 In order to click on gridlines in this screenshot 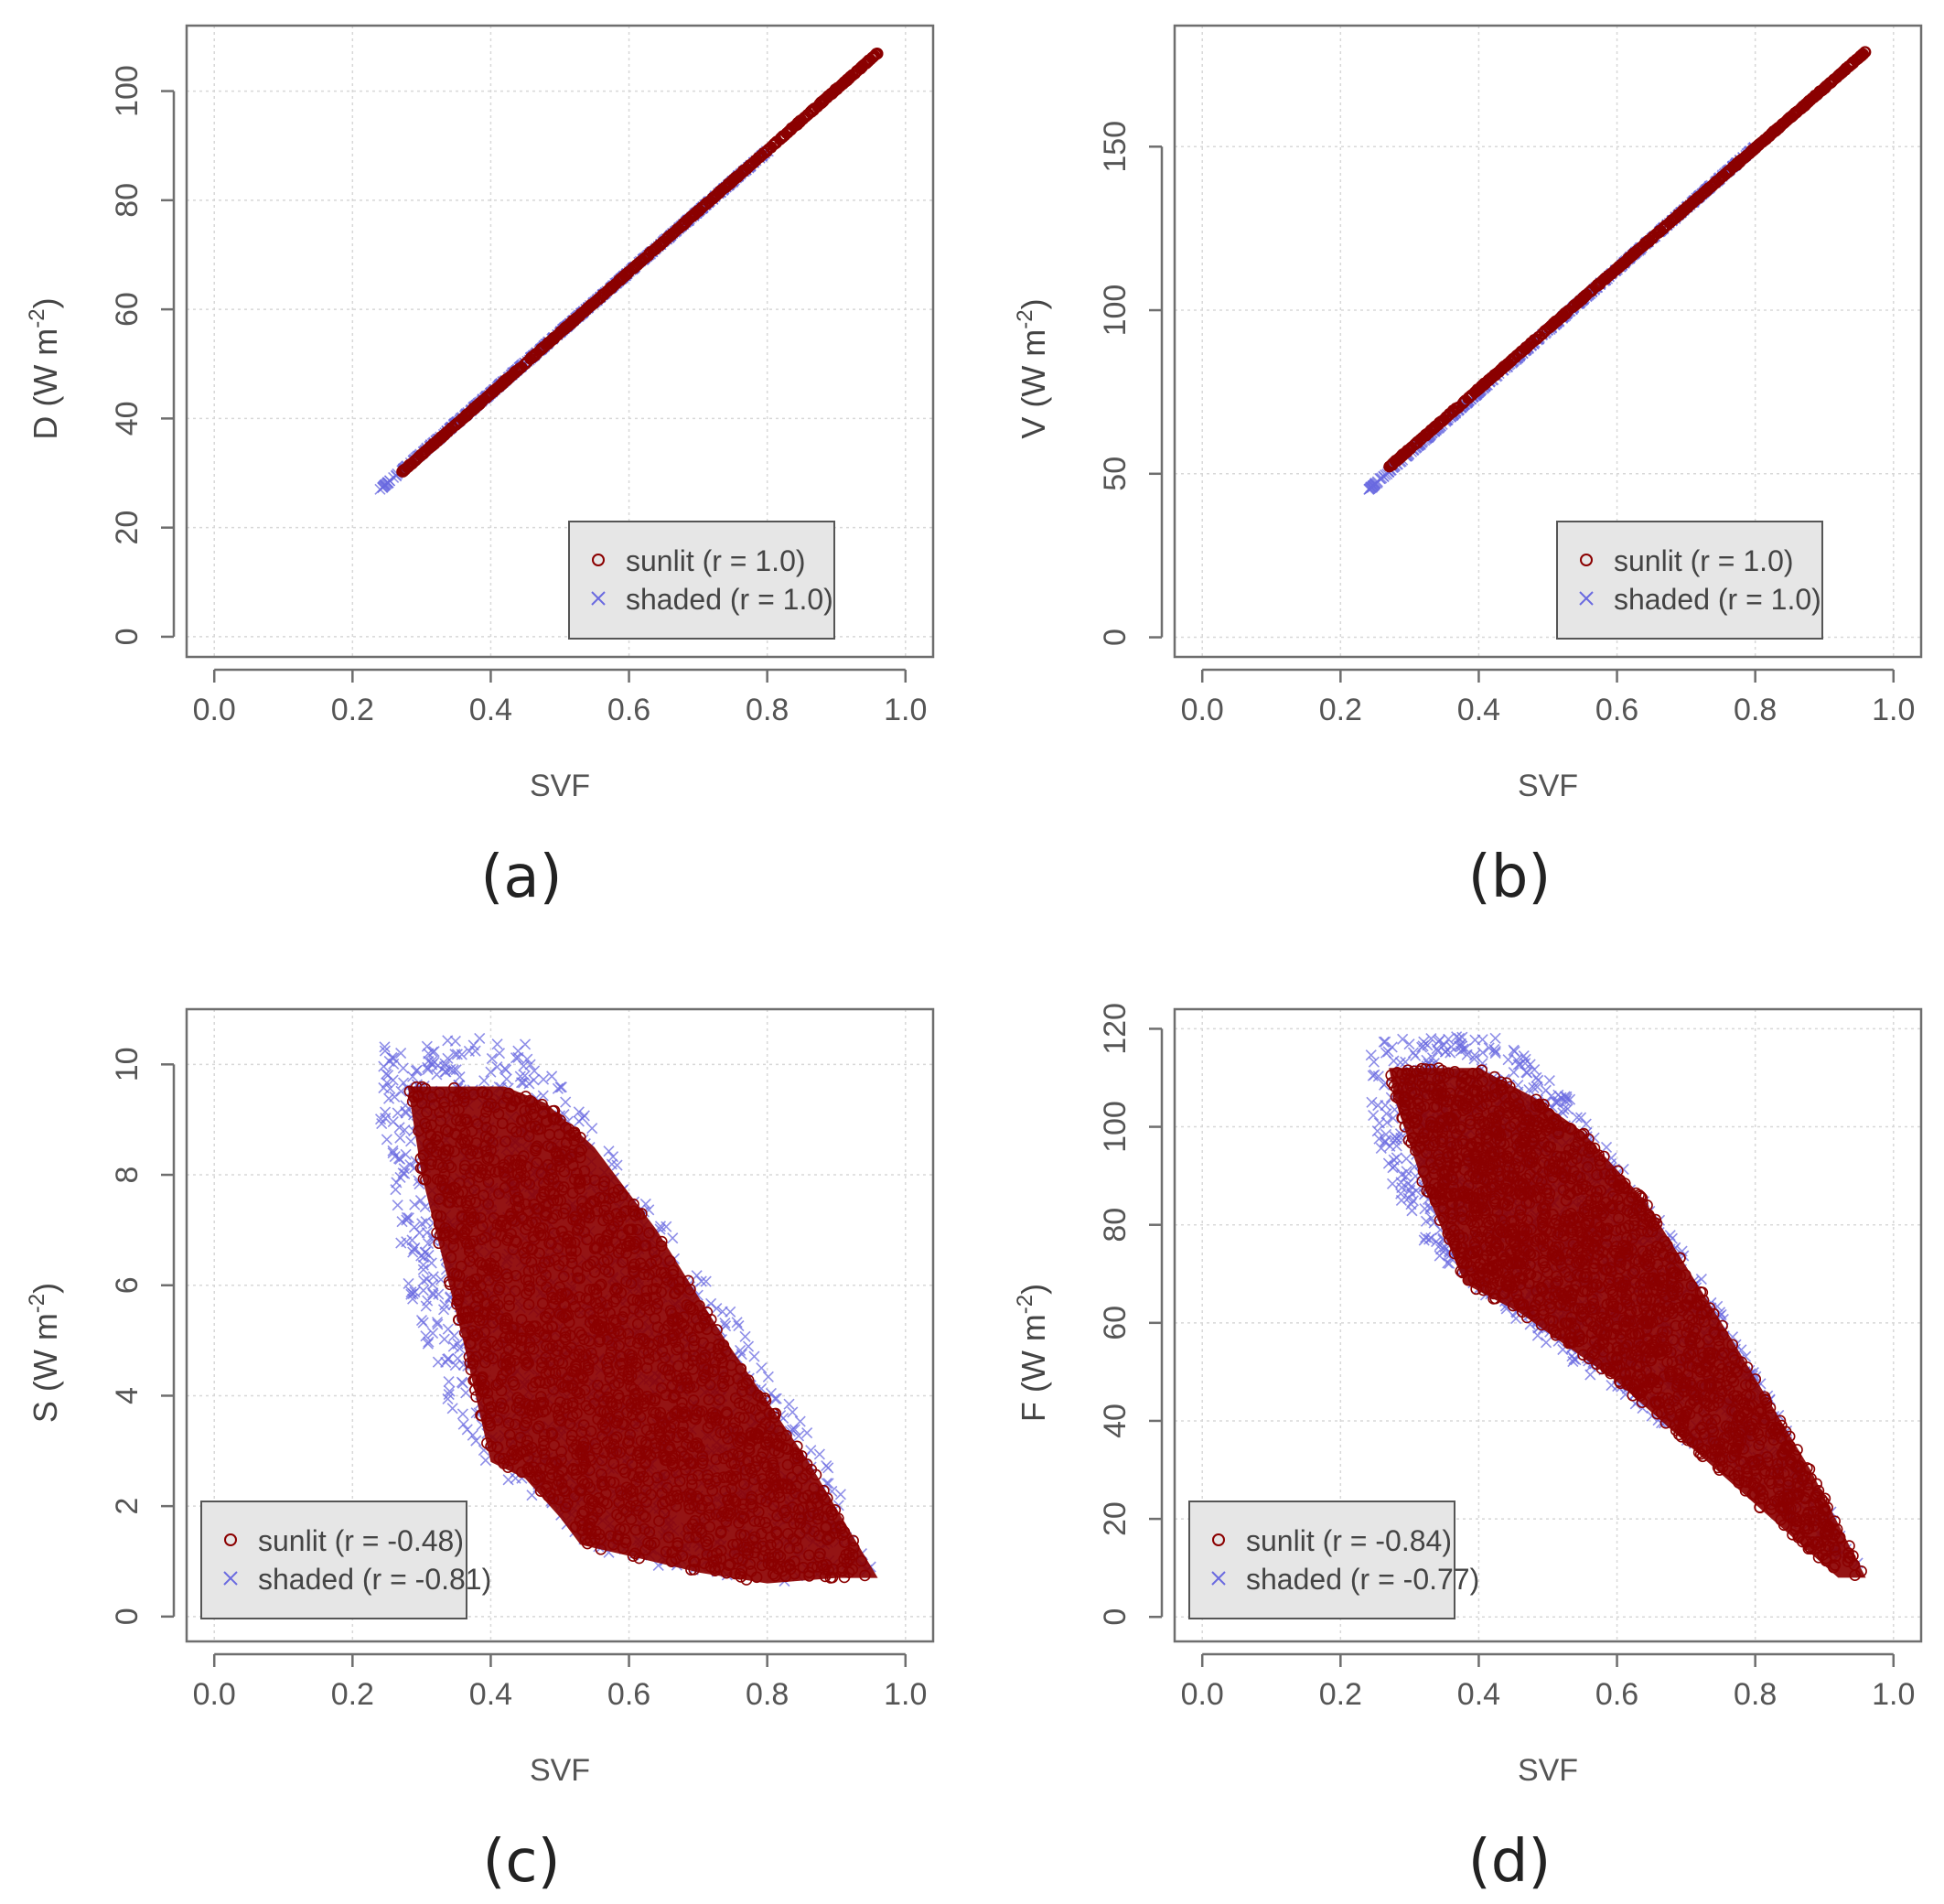, I will do `click(560, 341)`.